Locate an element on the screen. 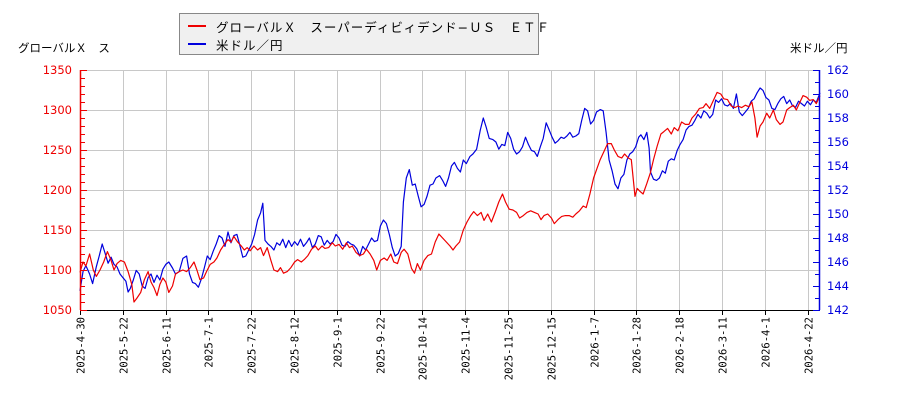 This screenshot has height=400, width=900. legend: グローバルＸ スーパーディビィデンド−ＵＳ ＥＴＦ 米ドル／円 is located at coordinates (364, 34).